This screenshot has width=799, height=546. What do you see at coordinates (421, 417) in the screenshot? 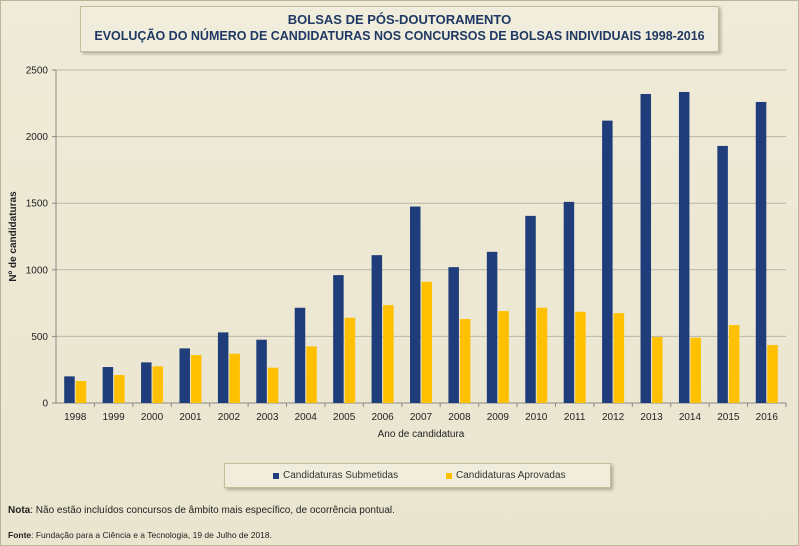
I see `x-tick-label: 2007` at bounding box center [421, 417].